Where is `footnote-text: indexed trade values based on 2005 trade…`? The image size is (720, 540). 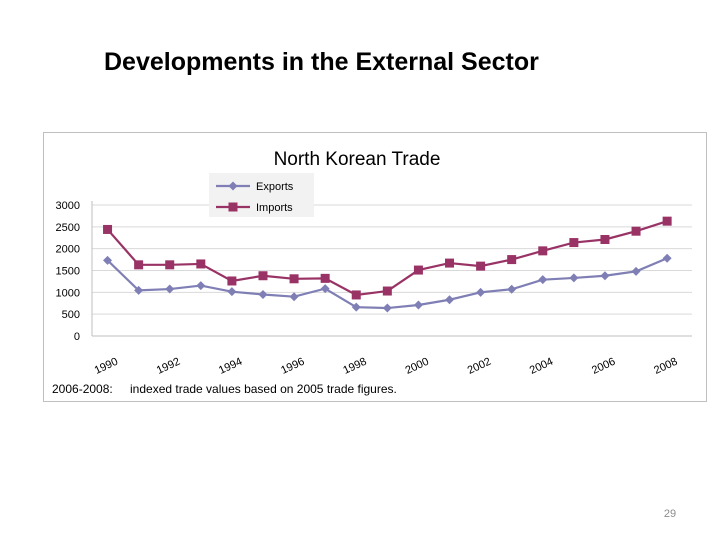 footnote-text: indexed trade values based on 2005 trade… is located at coordinates (263, 389).